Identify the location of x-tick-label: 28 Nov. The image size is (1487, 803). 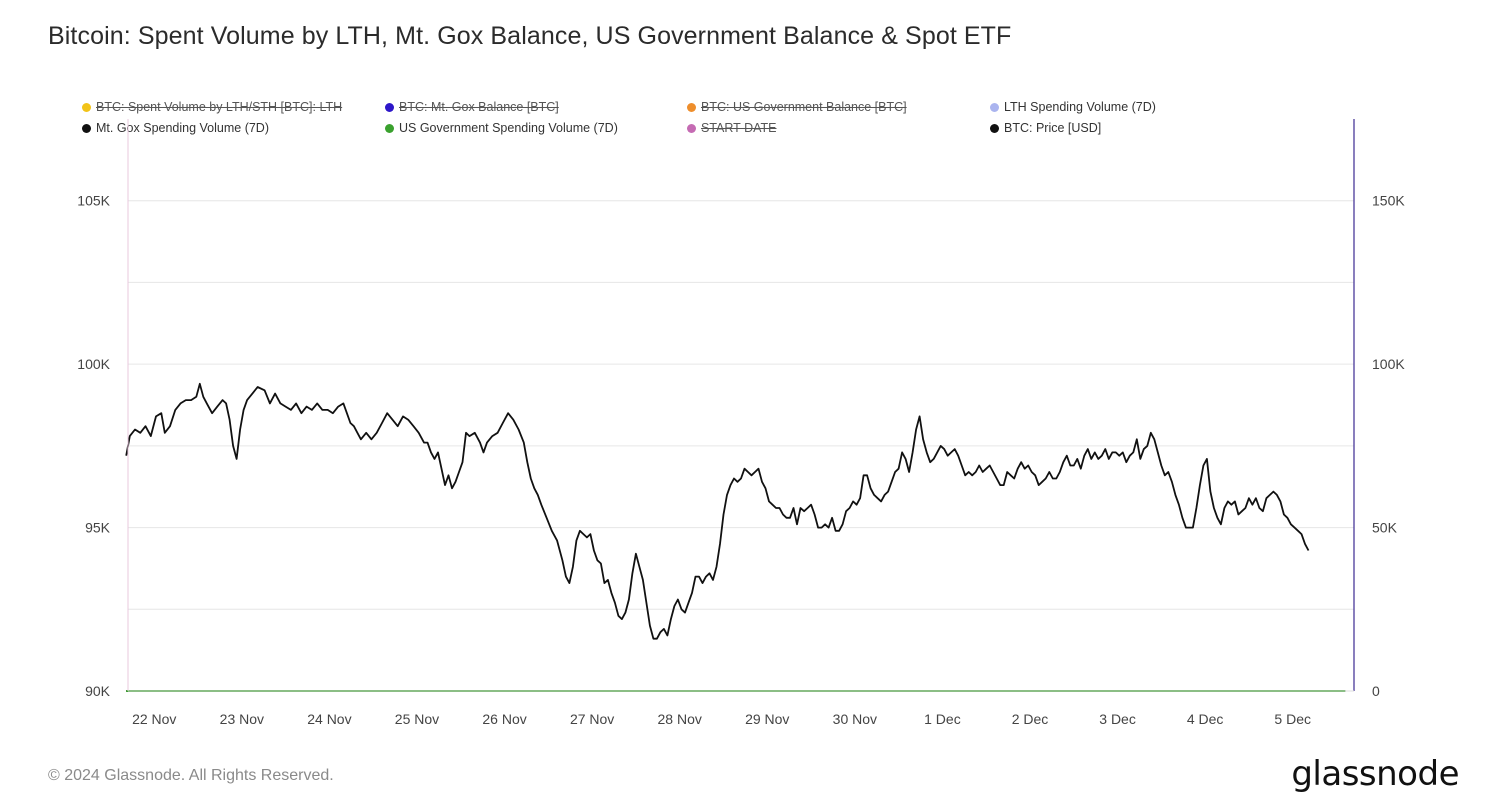
(680, 719).